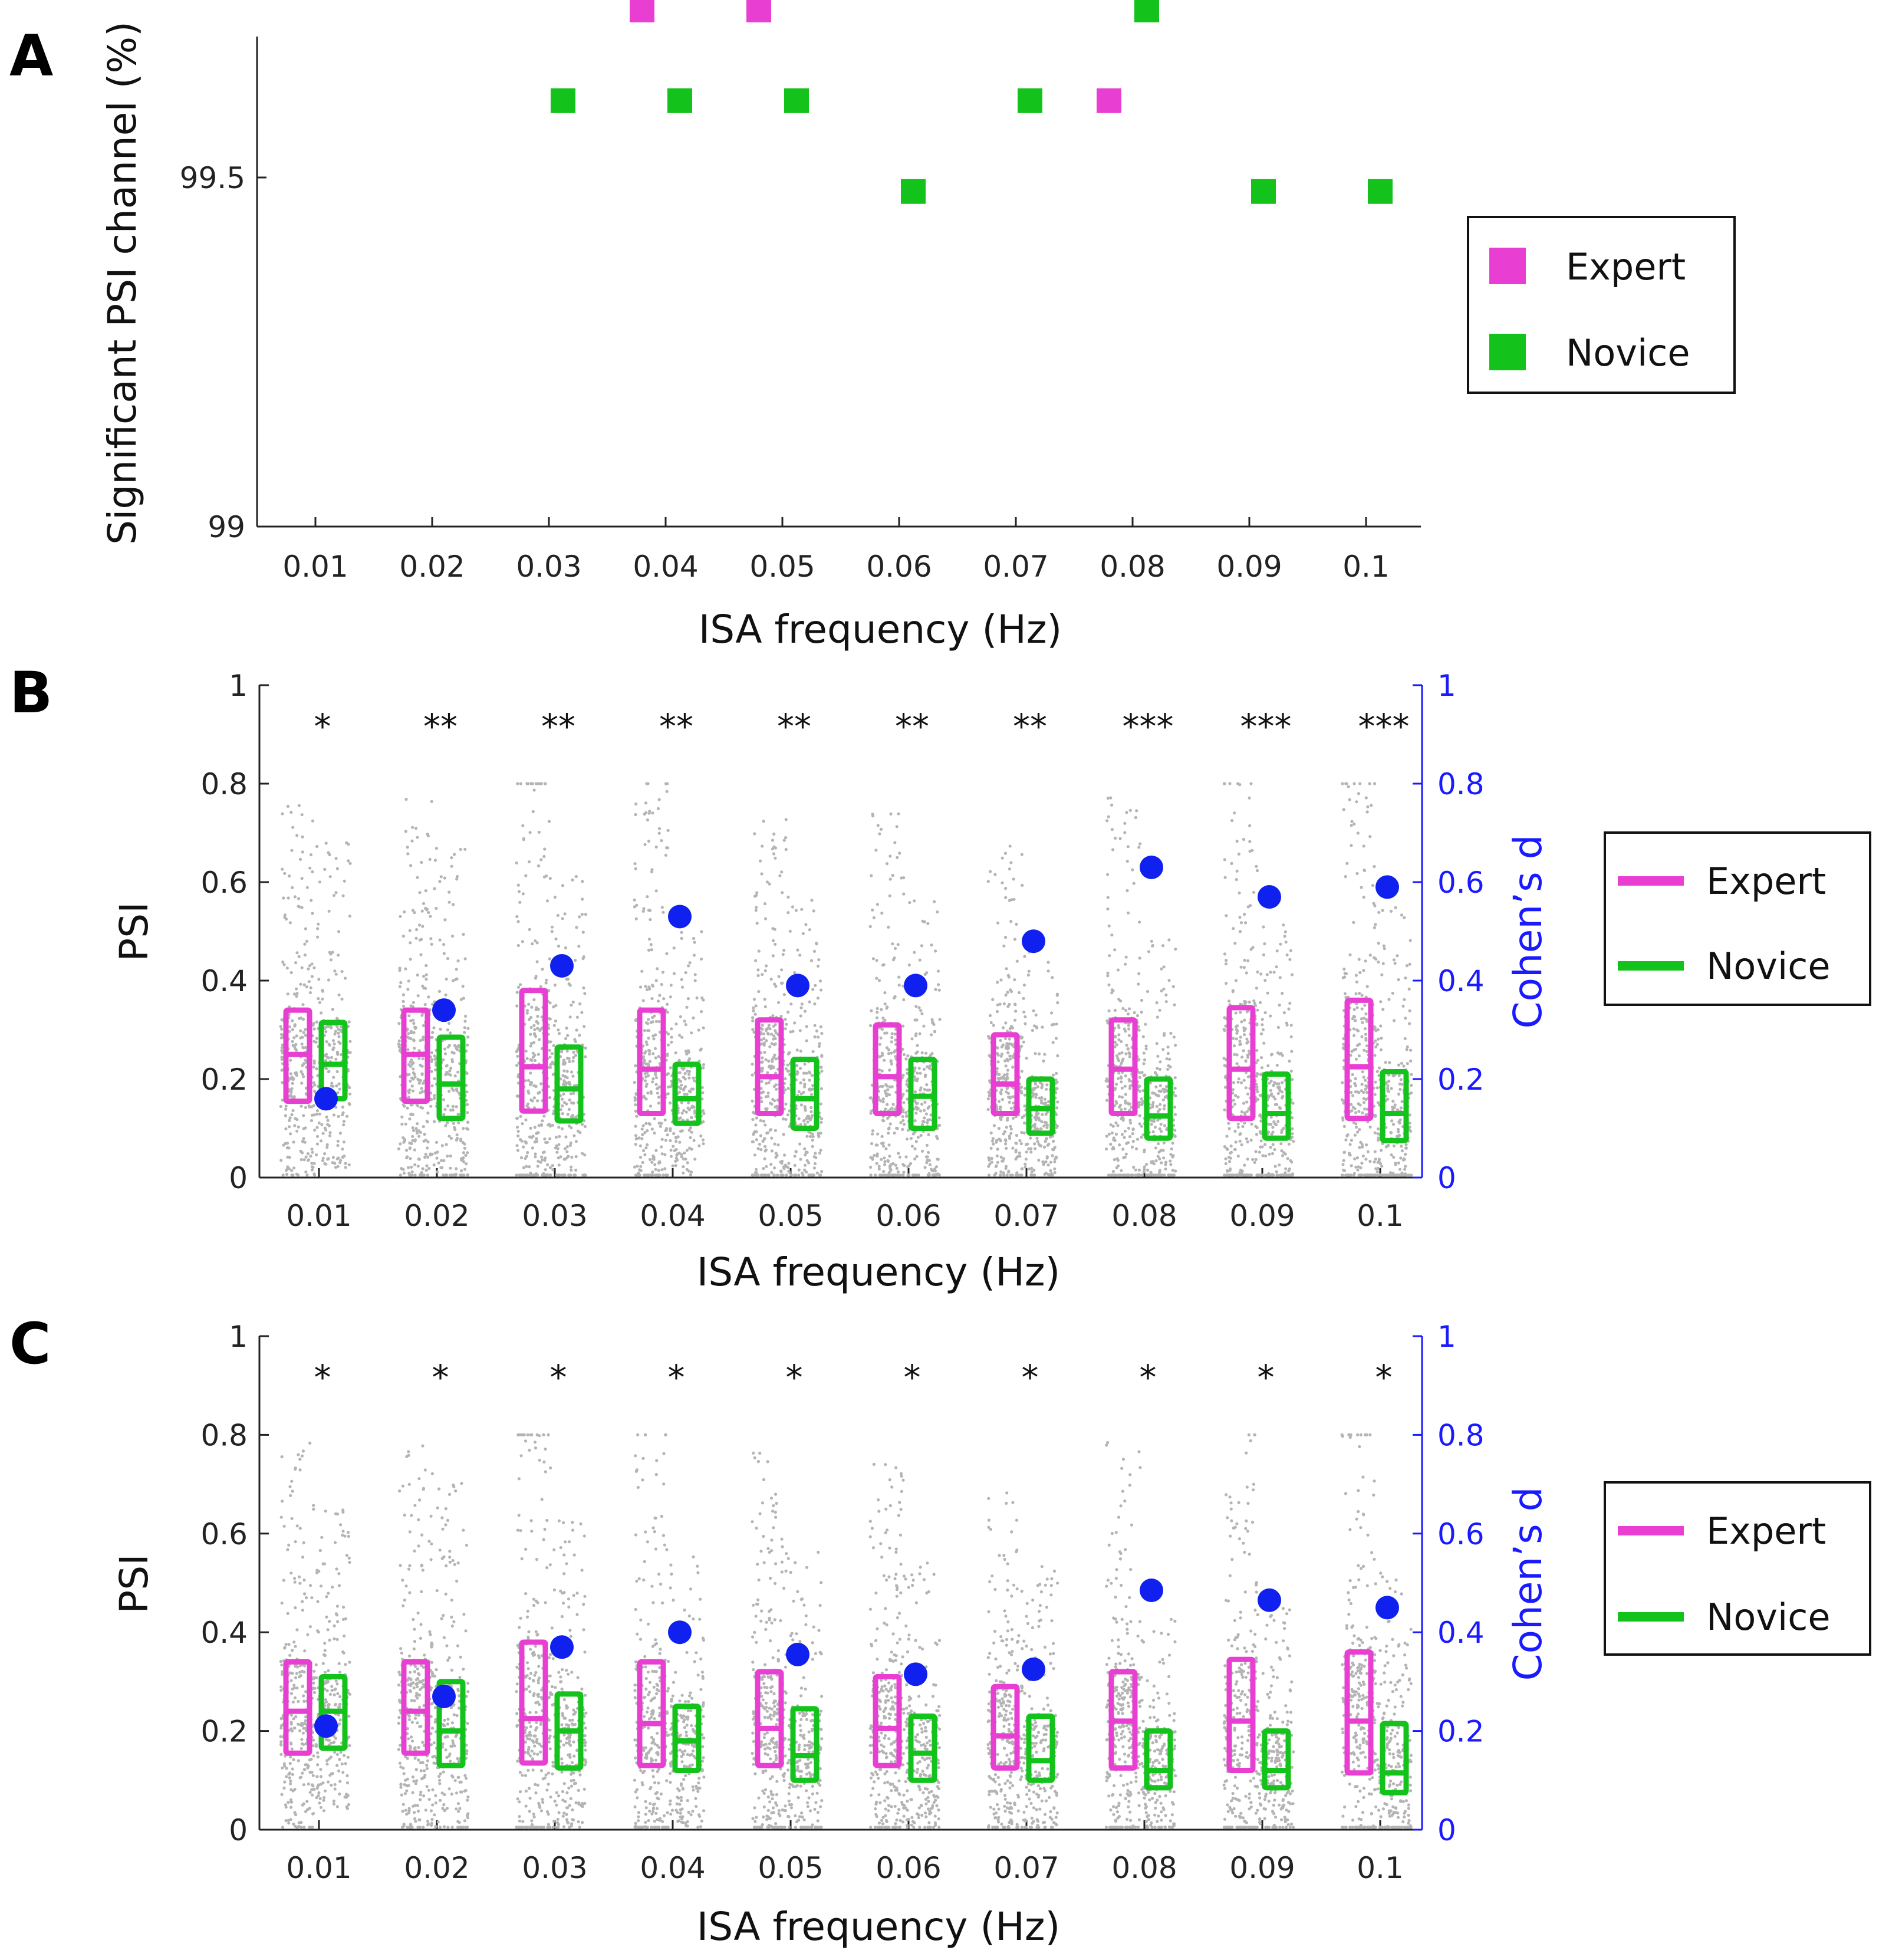  Describe the element at coordinates (1461, 784) in the screenshot. I see `y2-tick-label: 0.8` at that location.